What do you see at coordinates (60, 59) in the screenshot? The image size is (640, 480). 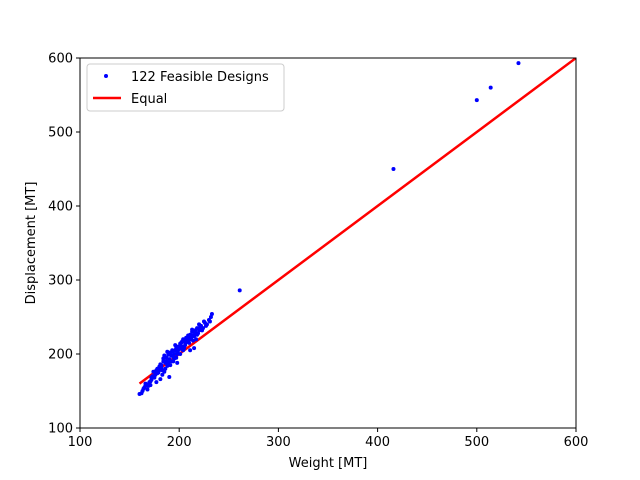 I see `y-tick-label: 600` at bounding box center [60, 59].